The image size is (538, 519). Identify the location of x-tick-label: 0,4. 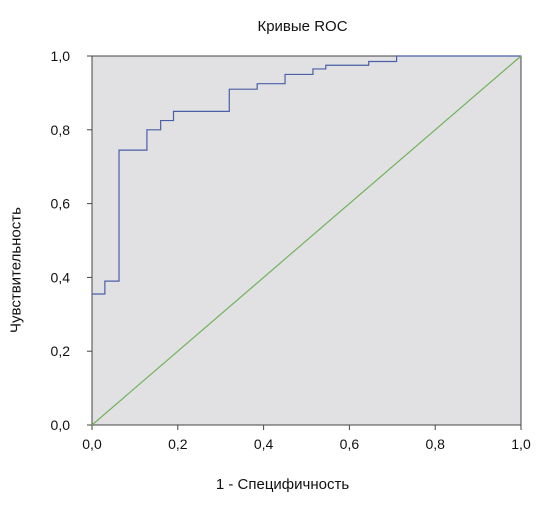
(264, 444).